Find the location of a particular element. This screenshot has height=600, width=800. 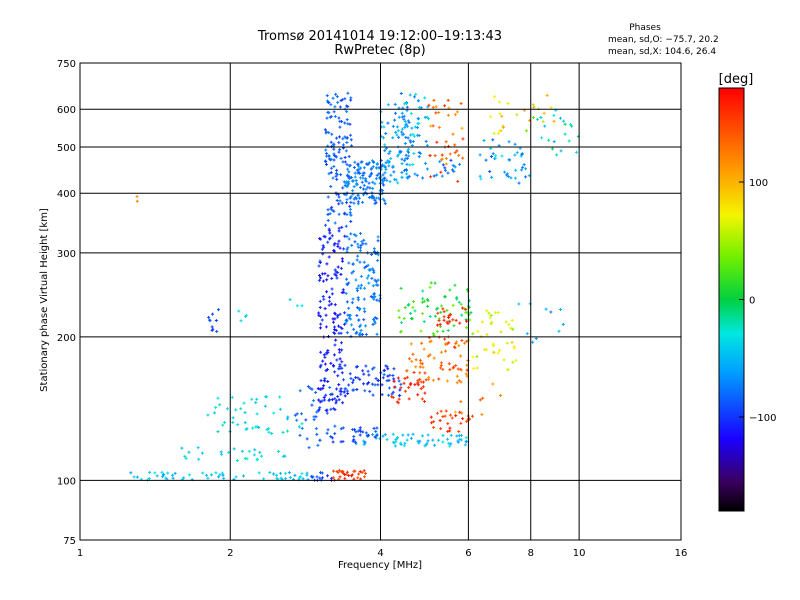

y-tick-label: 400 is located at coordinates (66, 194).